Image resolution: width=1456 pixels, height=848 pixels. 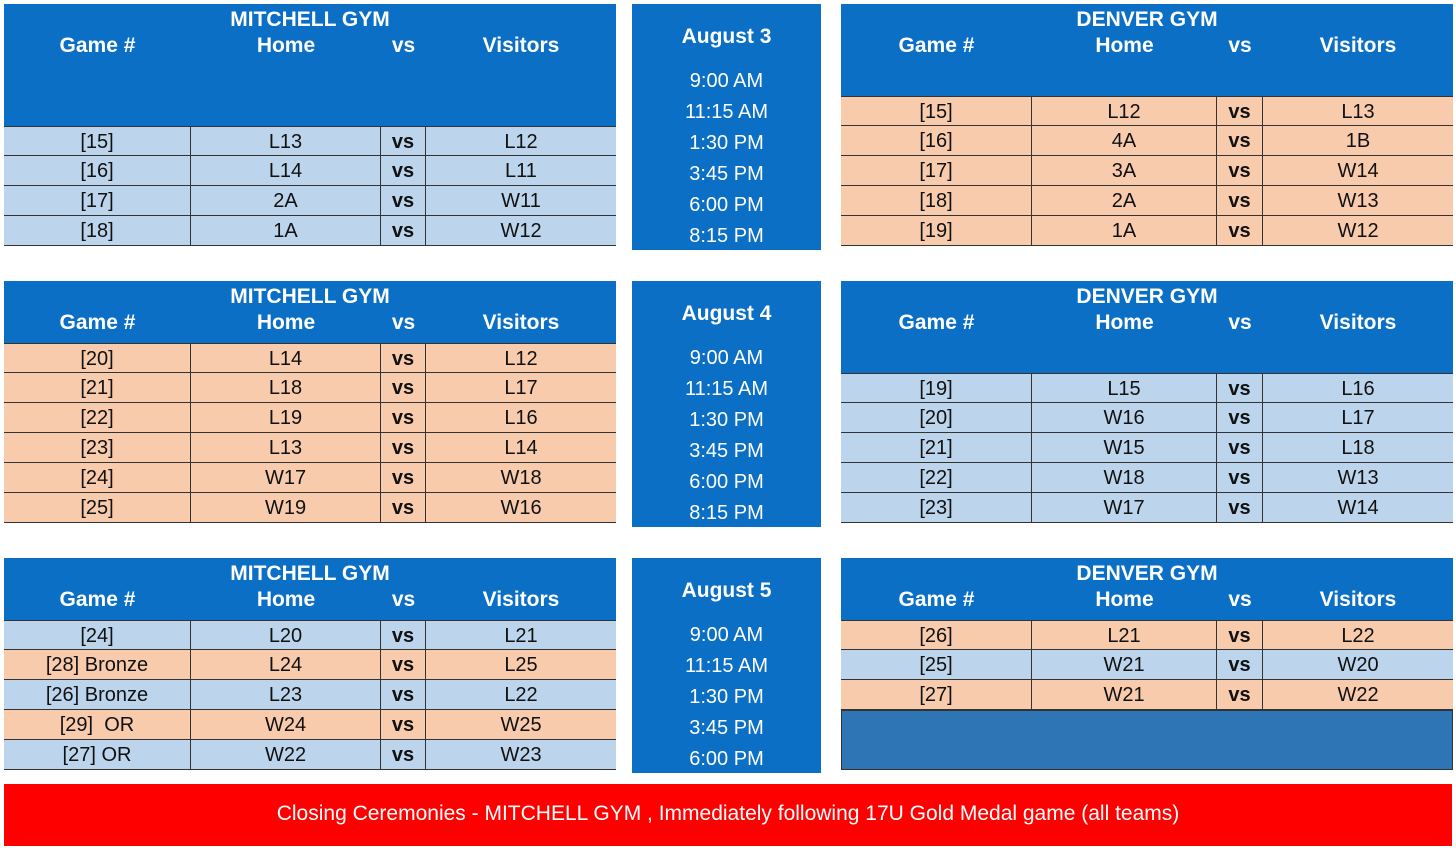 I want to click on table-row: [26] L21 vs L22, so click(x=1147, y=635).